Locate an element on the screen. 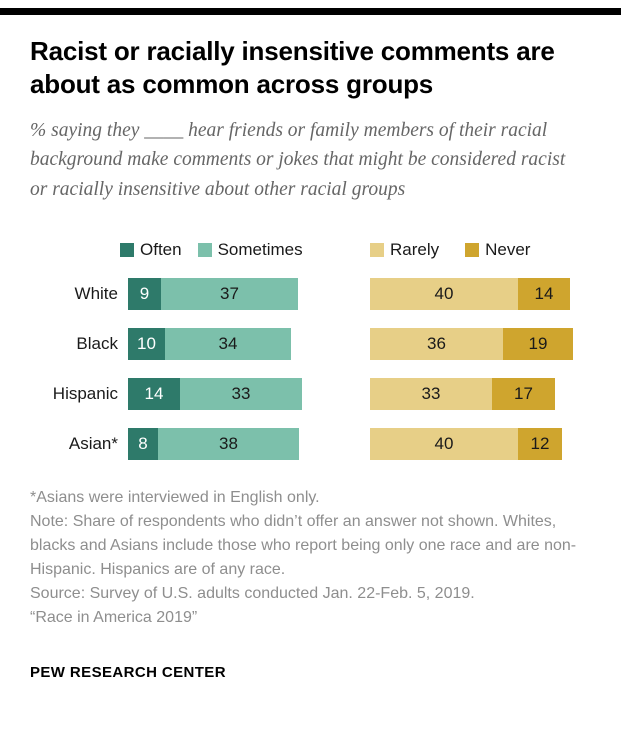 This screenshot has width=621, height=753. bar-segment-never: 17 is located at coordinates (523, 393).